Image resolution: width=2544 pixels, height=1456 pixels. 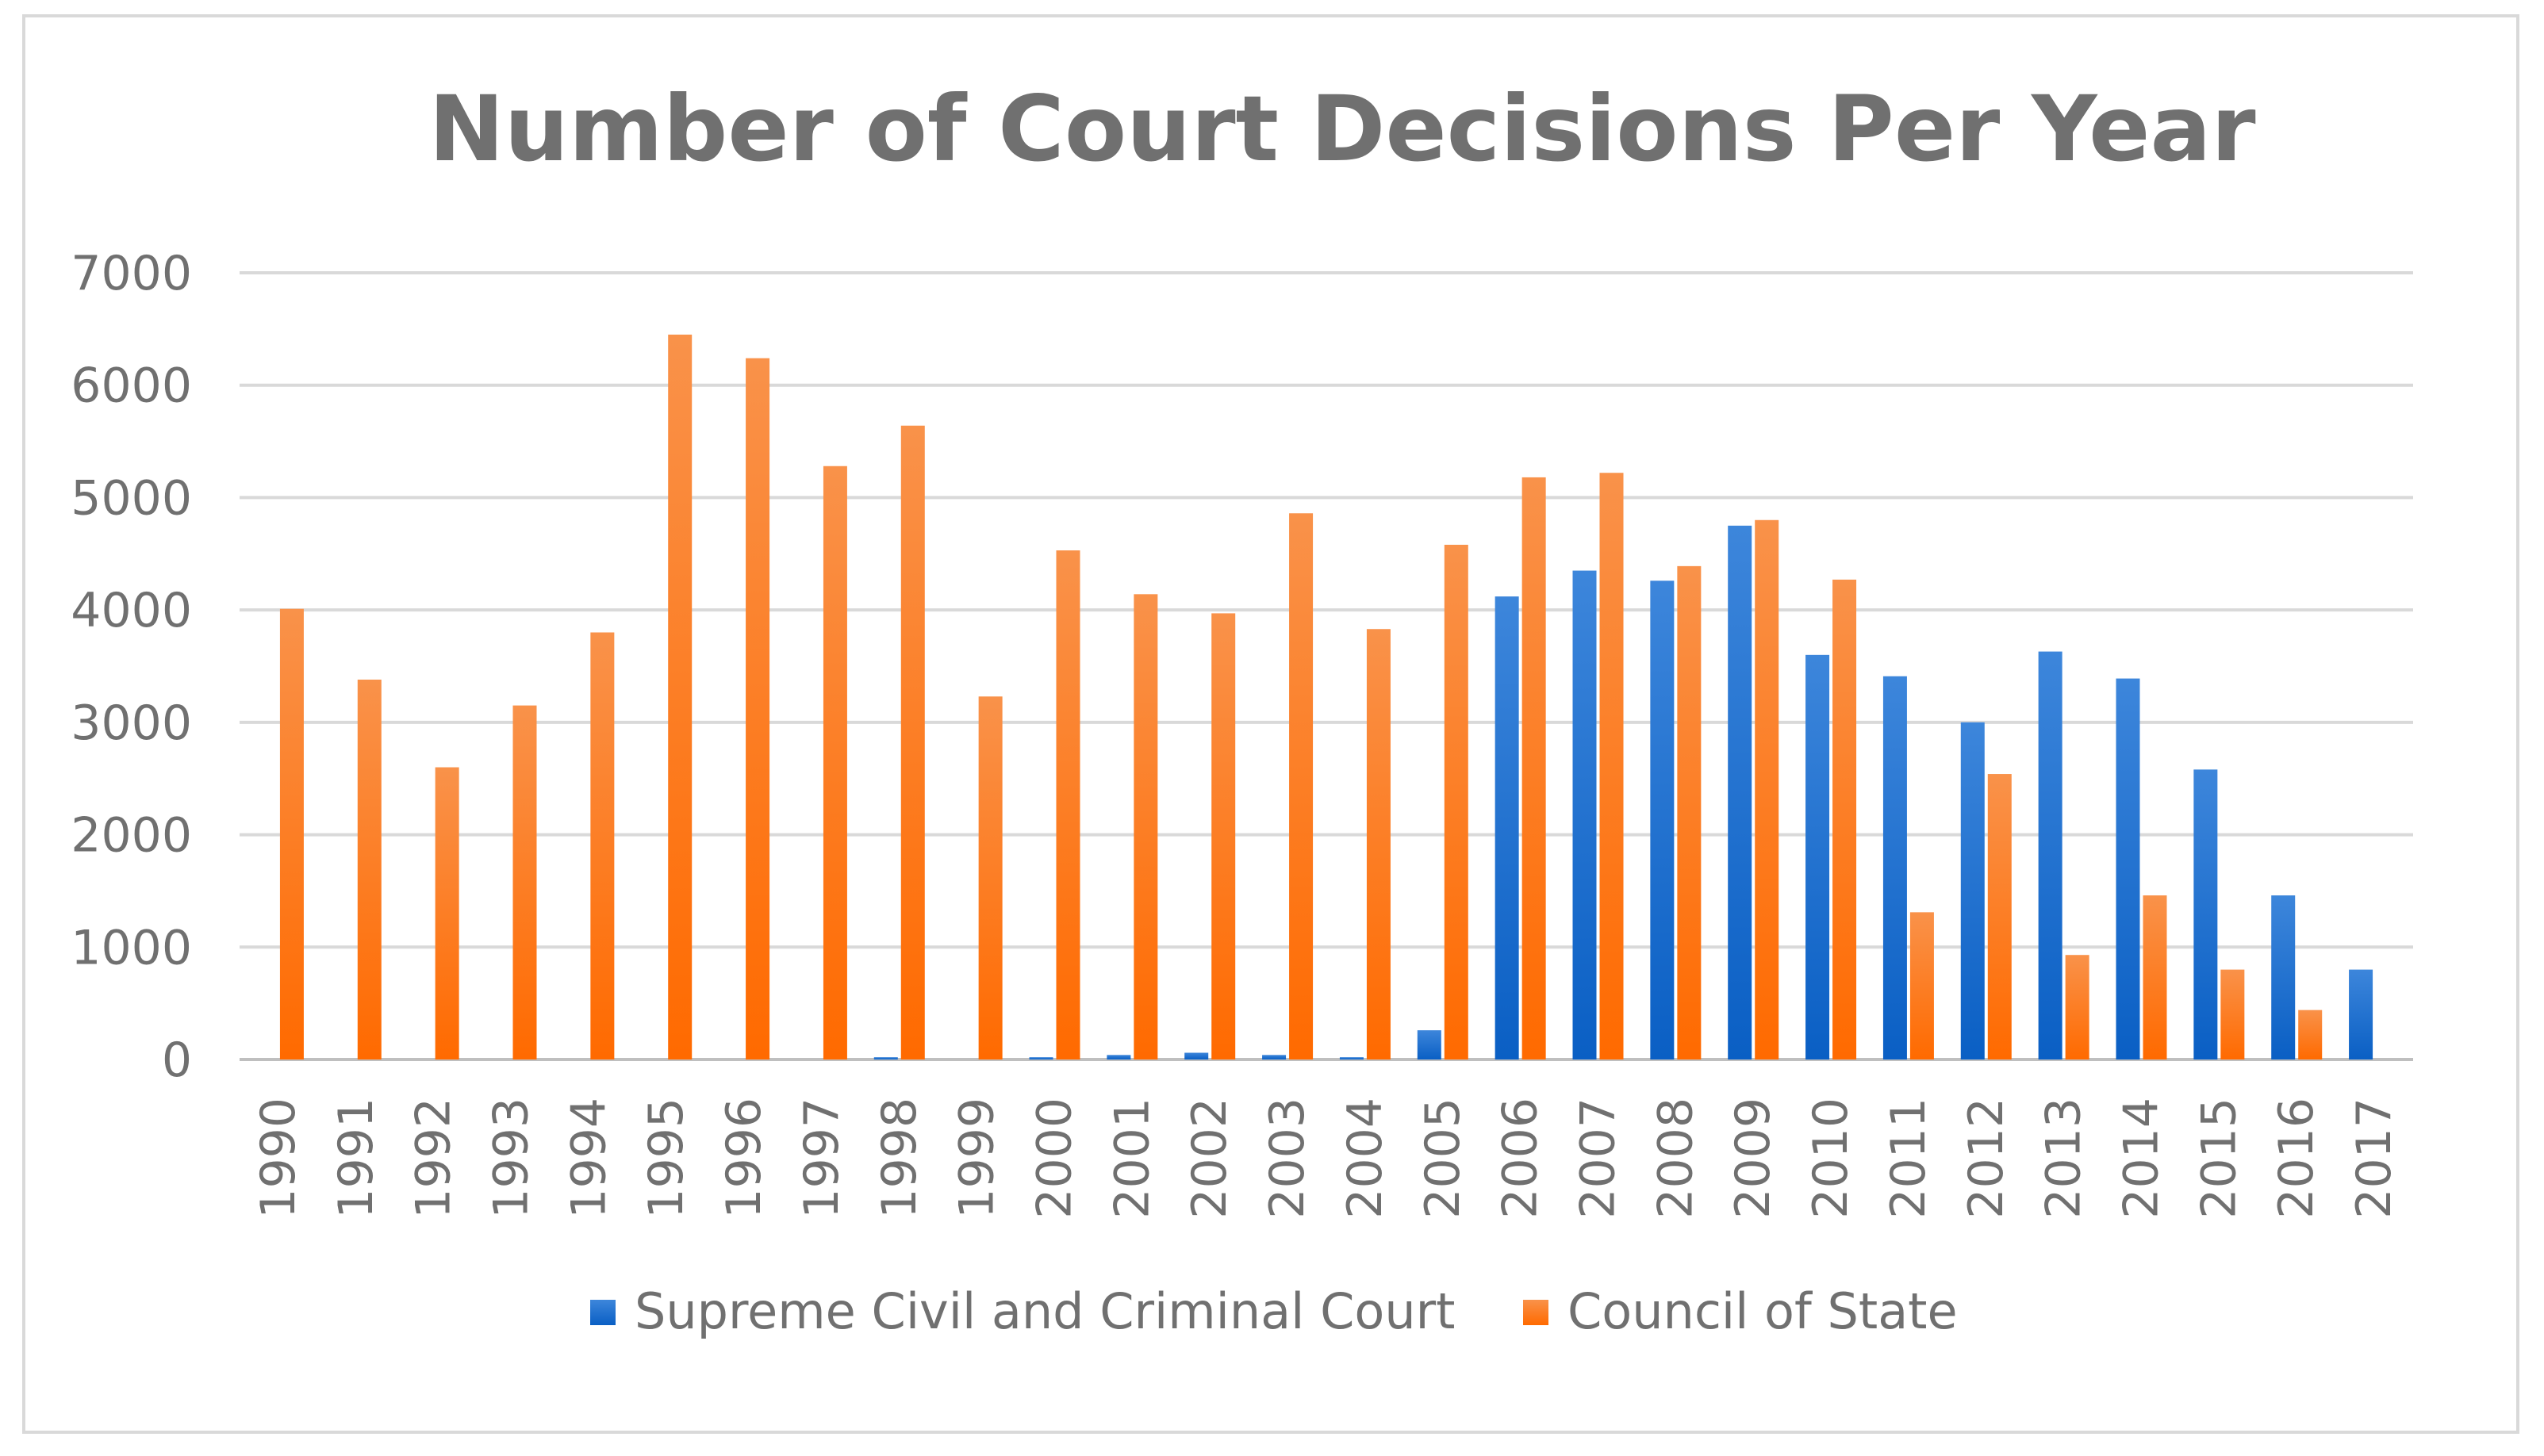 What do you see at coordinates (822, 1158) in the screenshot?
I see `x-tick-label: 1997` at bounding box center [822, 1158].